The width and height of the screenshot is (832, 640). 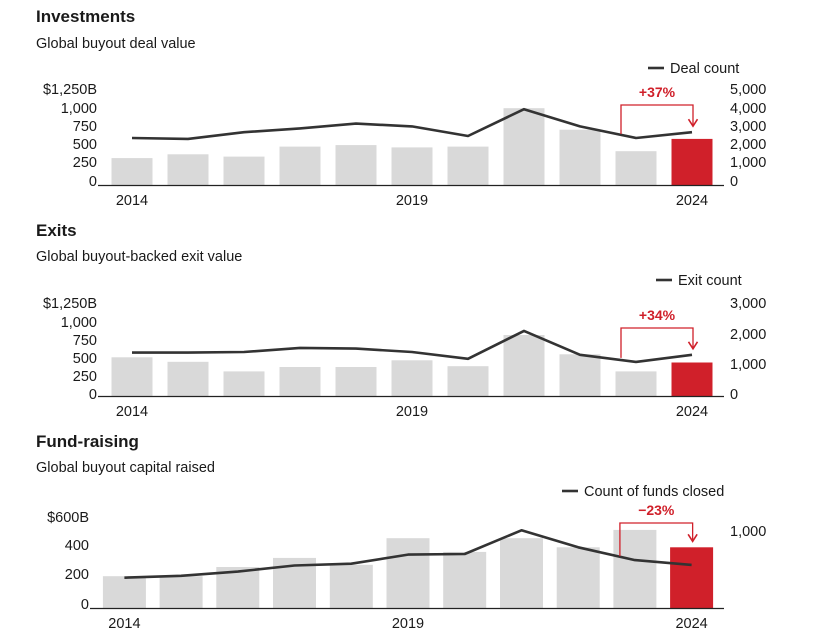 What do you see at coordinates (710, 281) in the screenshot?
I see `legend-label: Exit count` at bounding box center [710, 281].